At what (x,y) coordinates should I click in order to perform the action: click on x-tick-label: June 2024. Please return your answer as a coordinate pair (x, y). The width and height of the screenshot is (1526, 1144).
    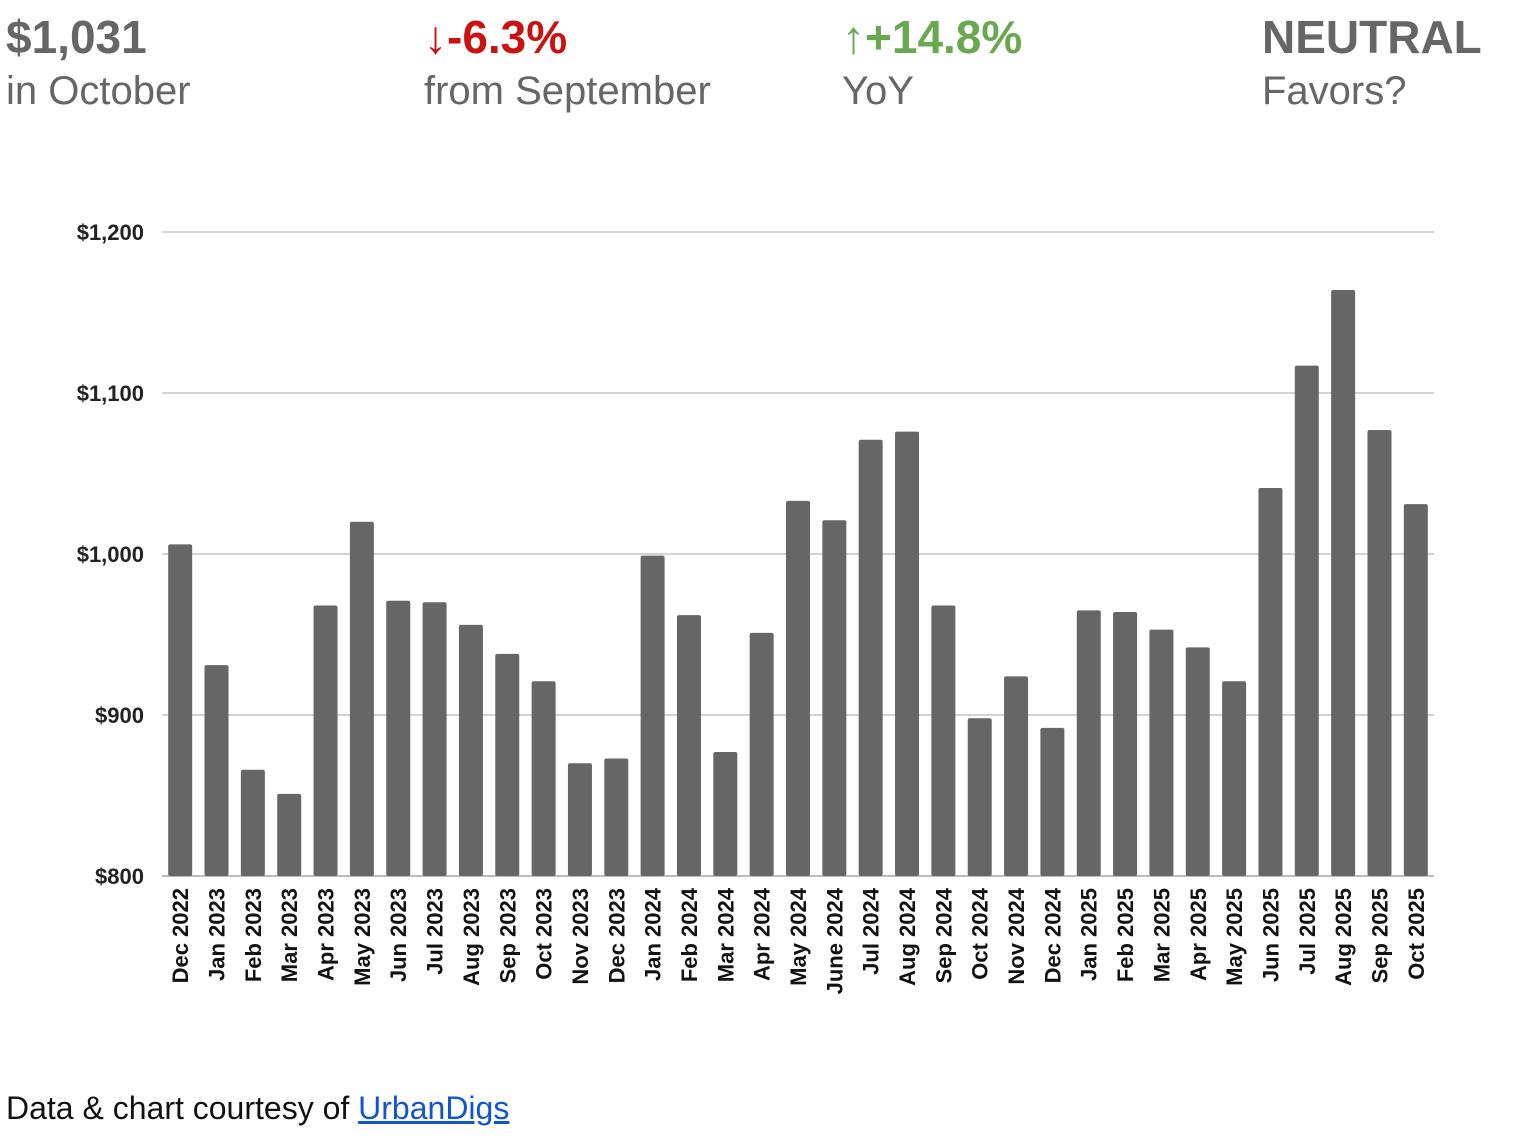
    Looking at the image, I should click on (834, 940).